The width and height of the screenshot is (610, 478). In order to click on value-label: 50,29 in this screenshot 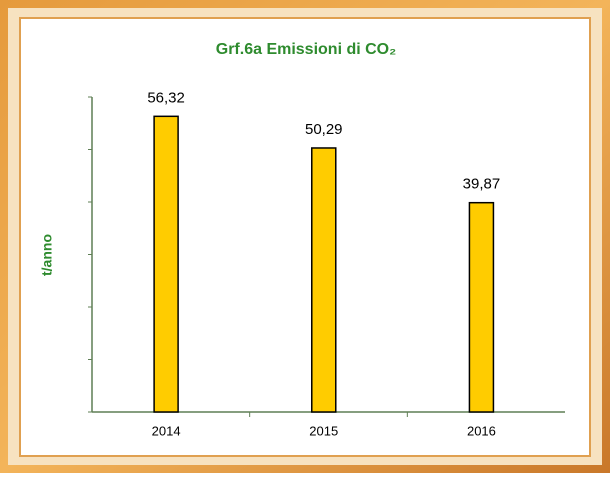, I will do `click(324, 129)`.